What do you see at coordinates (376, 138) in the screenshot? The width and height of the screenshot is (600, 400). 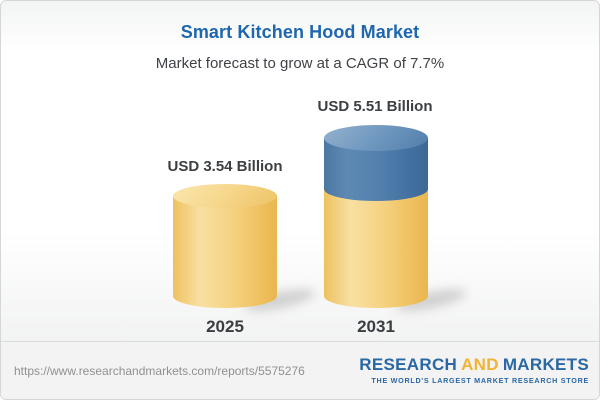 I see `cylinder-2031-cap` at bounding box center [376, 138].